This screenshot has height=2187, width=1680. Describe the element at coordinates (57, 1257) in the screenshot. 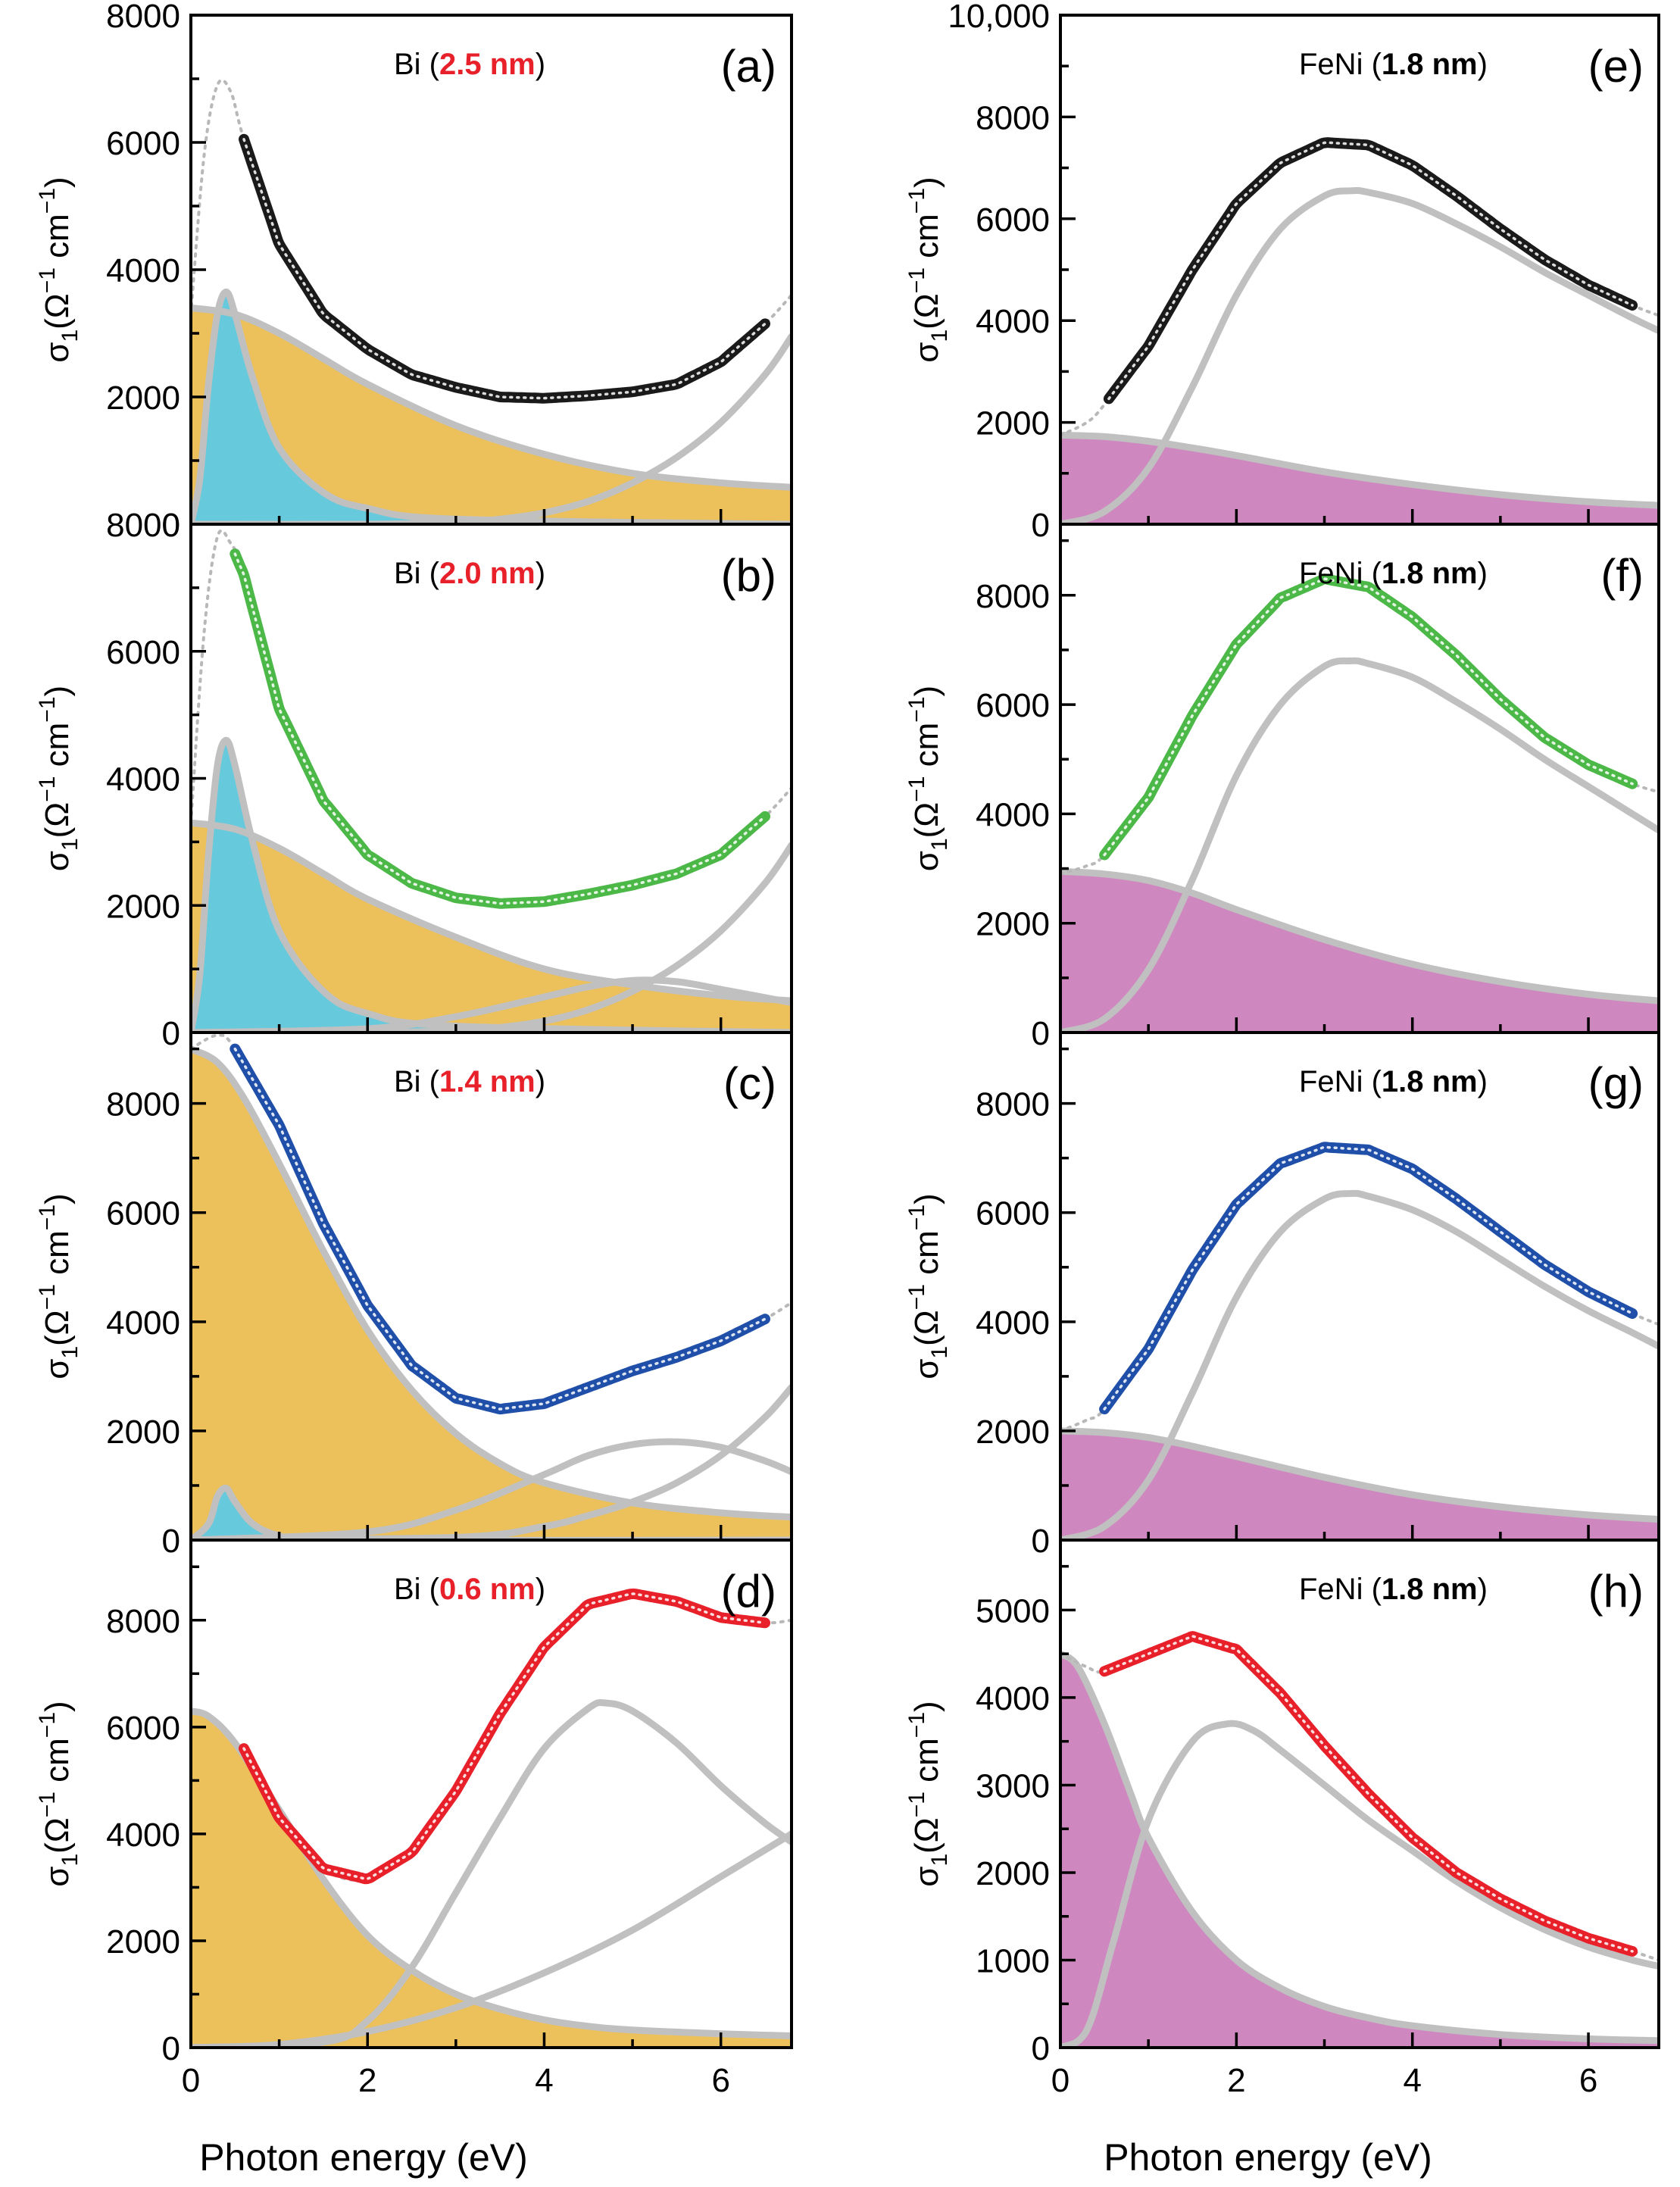

I see `y-axis-label-part: cm` at that location.